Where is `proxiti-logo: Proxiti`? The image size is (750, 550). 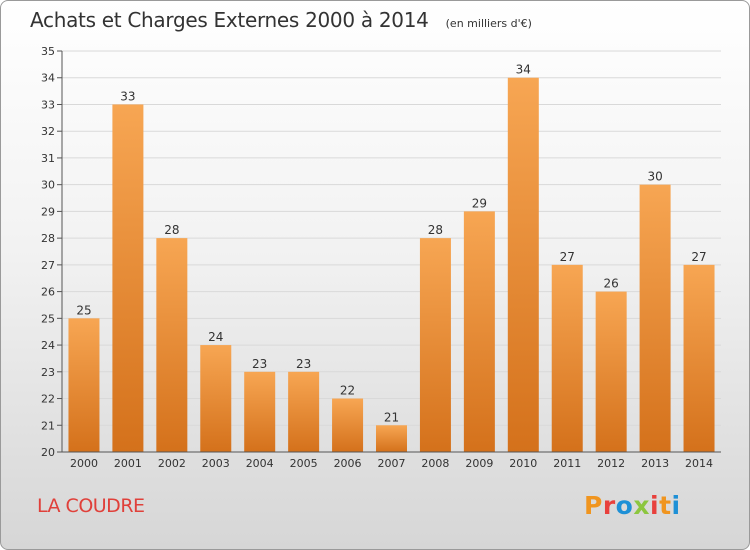 proxiti-logo: Proxiti is located at coordinates (632, 505).